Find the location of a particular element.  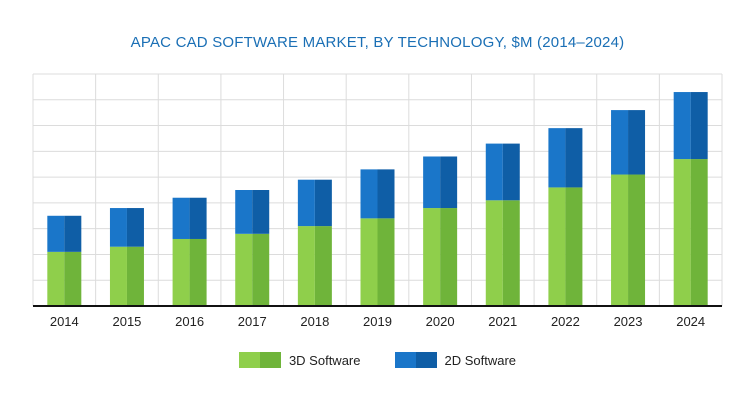

bar-2d-shade-2024 is located at coordinates (699, 126).